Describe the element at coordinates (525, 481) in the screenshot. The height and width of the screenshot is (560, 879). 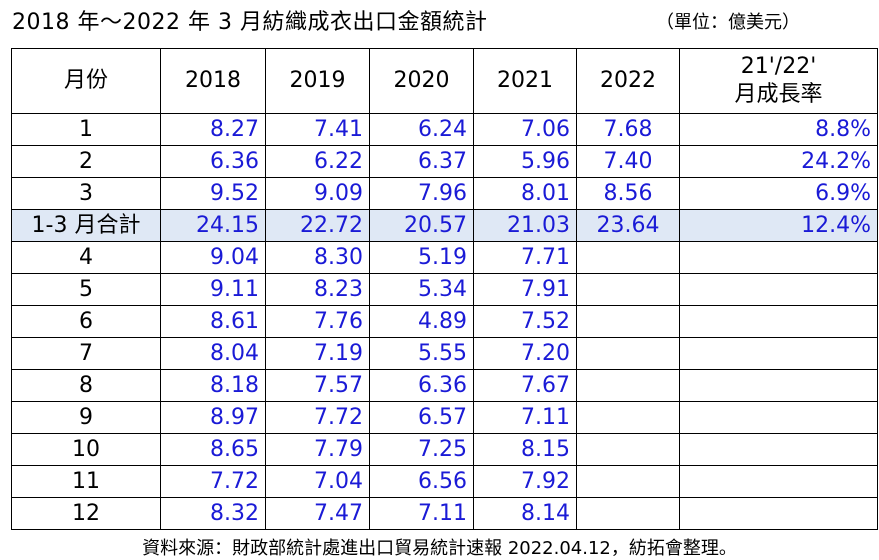
I see `cell-2021: 7.92` at that location.